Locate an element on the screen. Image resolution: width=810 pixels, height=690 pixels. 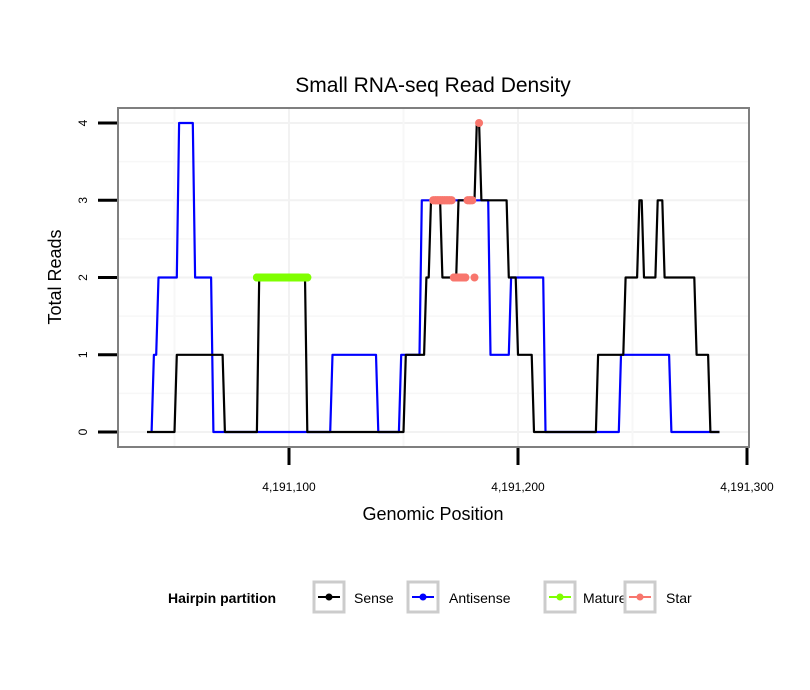
legend-item-mature: Mature is located at coordinates (585, 597).